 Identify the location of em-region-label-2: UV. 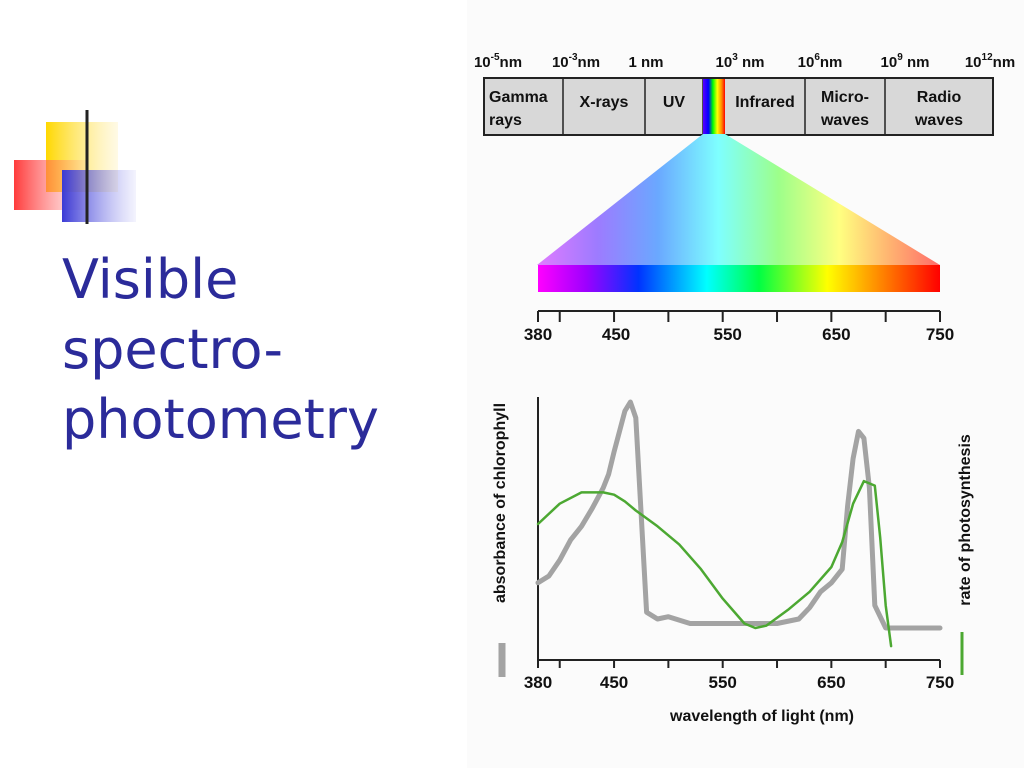
(674, 102).